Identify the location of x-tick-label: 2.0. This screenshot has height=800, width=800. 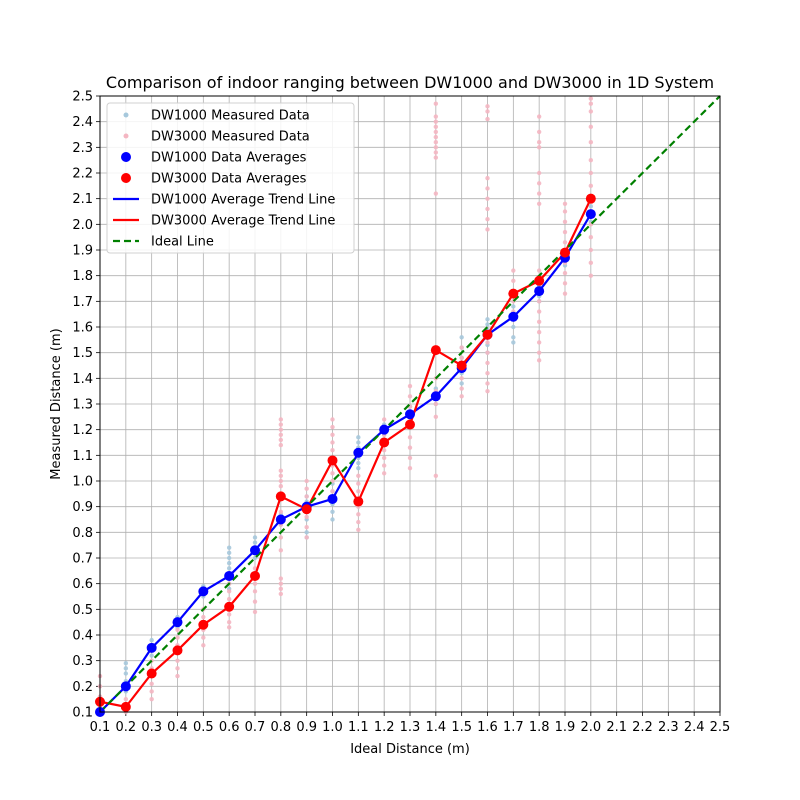
(590, 727).